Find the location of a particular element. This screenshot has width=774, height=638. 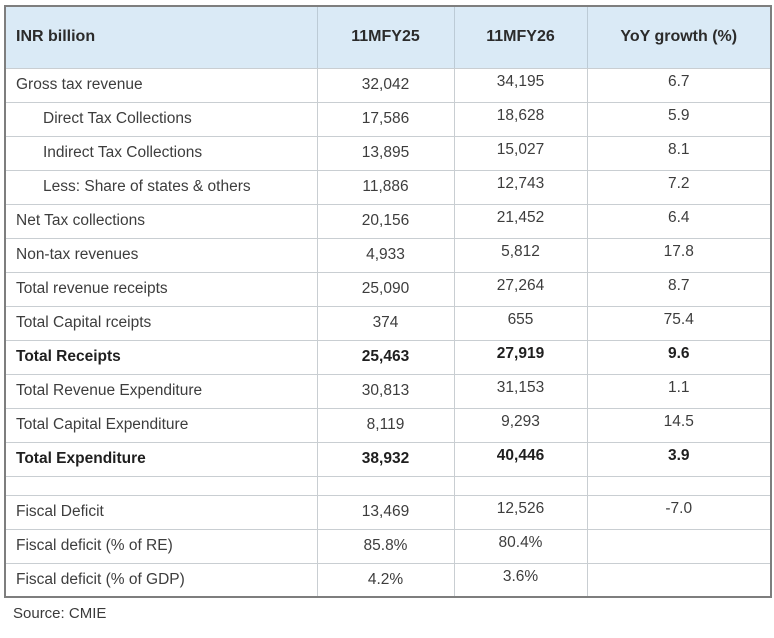

yoy-value: 17.8 is located at coordinates (679, 255).